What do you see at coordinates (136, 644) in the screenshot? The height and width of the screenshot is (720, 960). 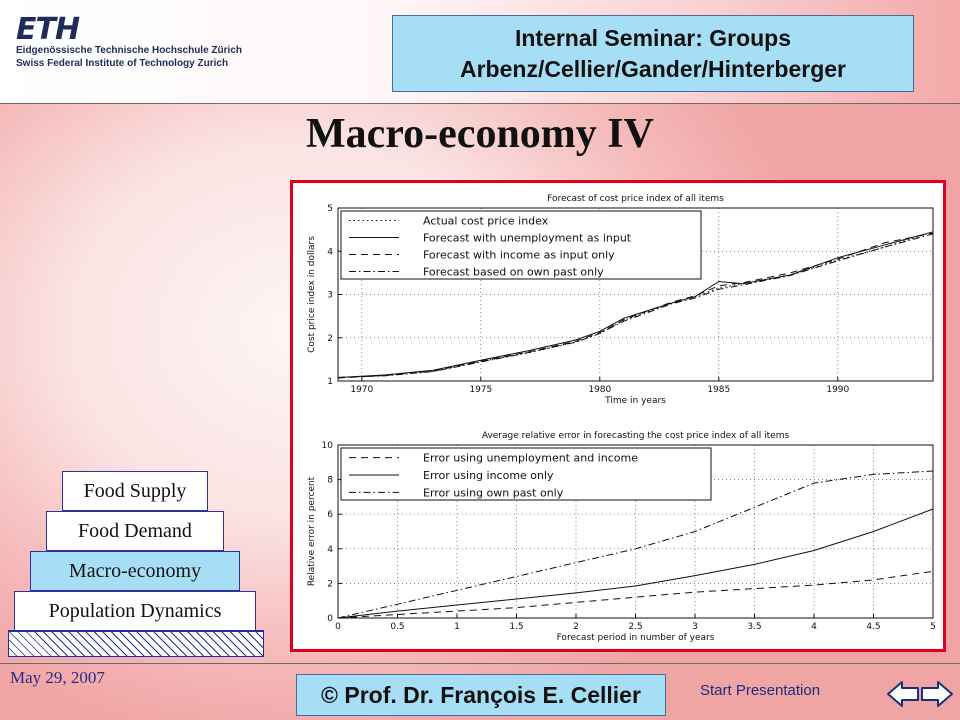 I see `pyramid-base-hatch` at bounding box center [136, 644].